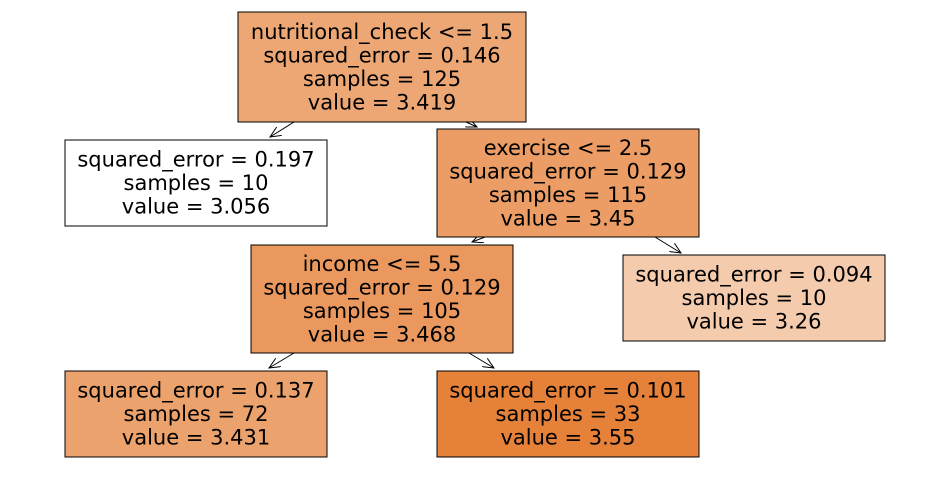  Describe the element at coordinates (753, 322) in the screenshot. I see `node-line: value = 3.26` at that location.